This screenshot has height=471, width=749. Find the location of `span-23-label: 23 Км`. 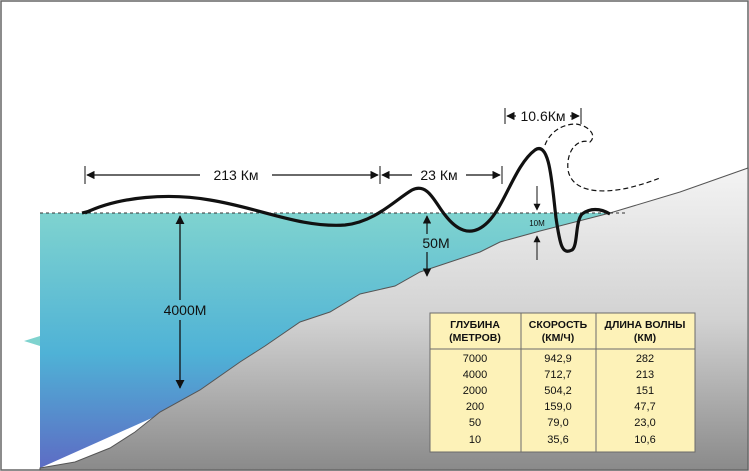

span-23-label: 23 Км is located at coordinates (438, 175).